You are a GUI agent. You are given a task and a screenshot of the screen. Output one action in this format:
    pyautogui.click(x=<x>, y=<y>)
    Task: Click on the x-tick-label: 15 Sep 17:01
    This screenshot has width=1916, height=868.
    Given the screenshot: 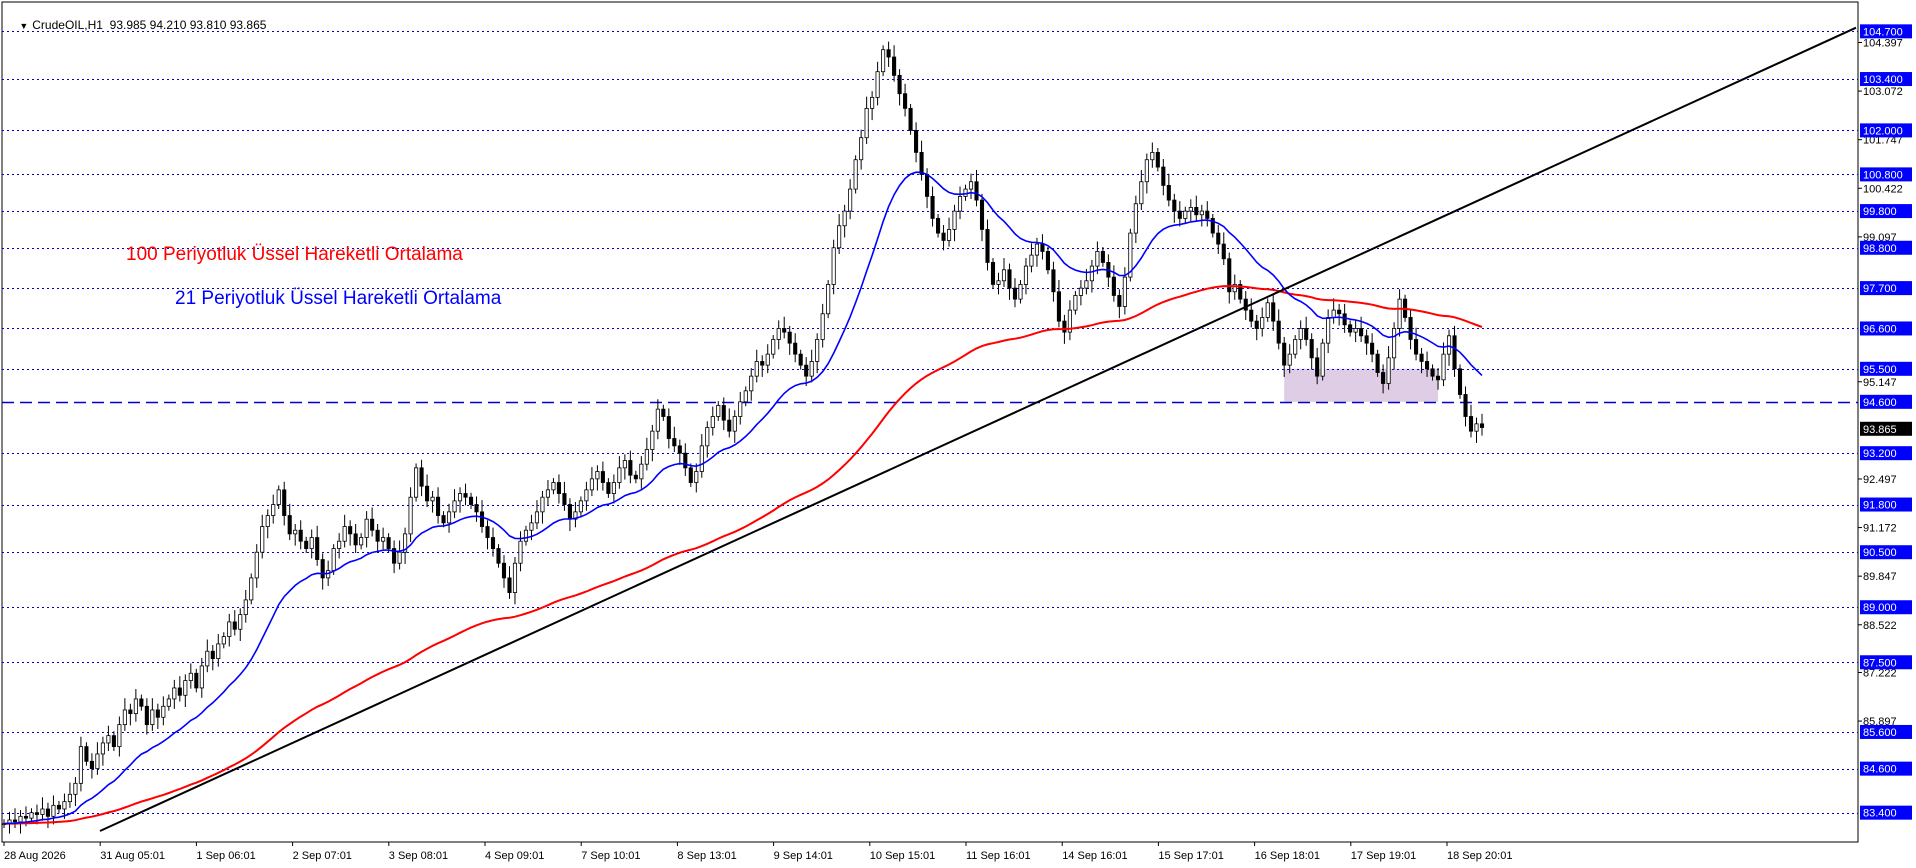 What is the action you would take?
    pyautogui.click(x=1190, y=856)
    